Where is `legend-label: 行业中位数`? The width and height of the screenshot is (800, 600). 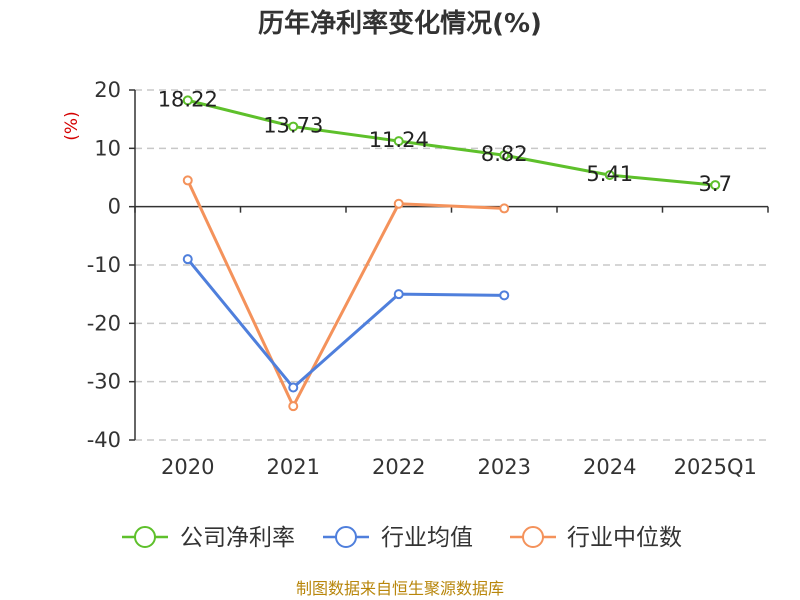
legend-label: 行业中位数 is located at coordinates (624, 538).